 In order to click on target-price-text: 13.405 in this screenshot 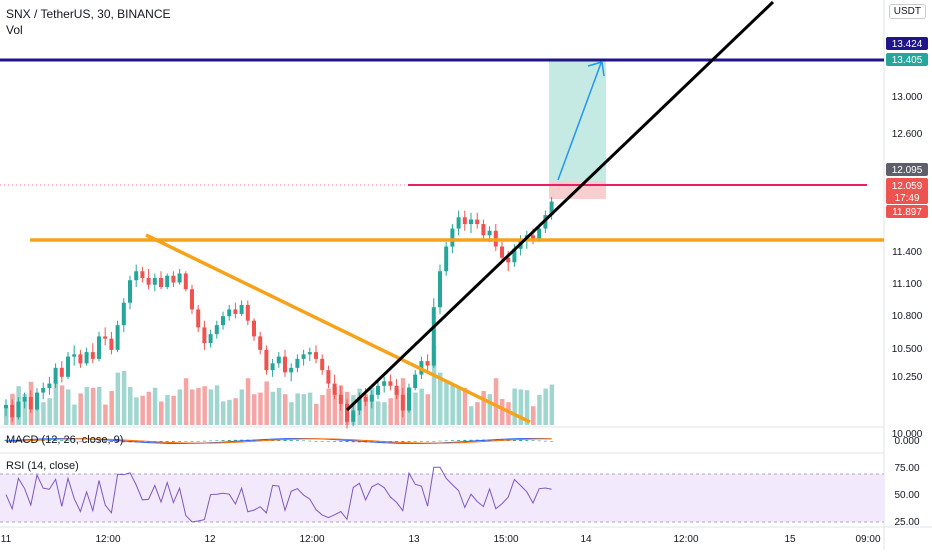, I will do `click(907, 60)`.